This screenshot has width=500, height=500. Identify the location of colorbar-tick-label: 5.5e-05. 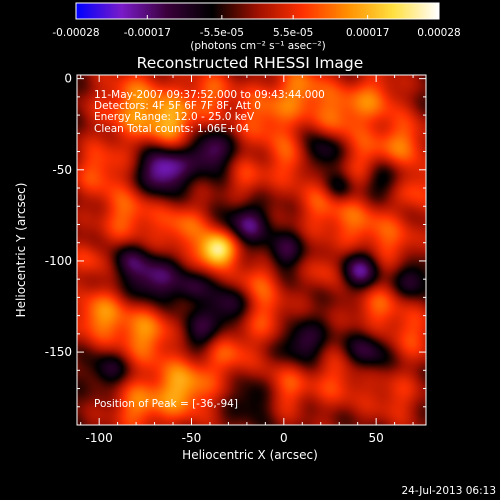
(293, 33).